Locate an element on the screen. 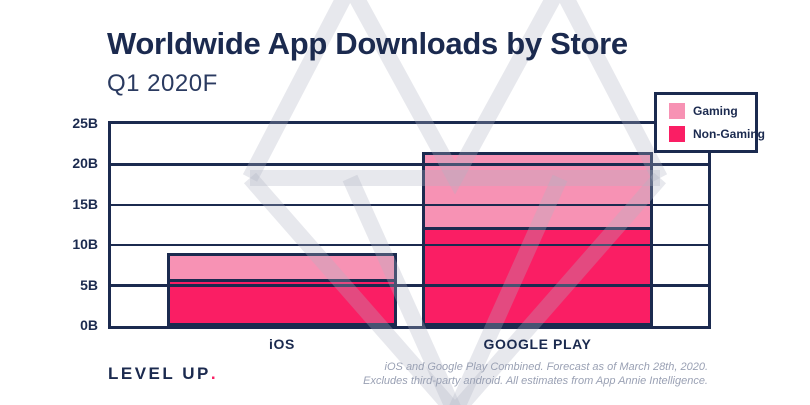 This screenshot has width=810, height=405. legend-item-gaming: Gaming is located at coordinates (708, 111).